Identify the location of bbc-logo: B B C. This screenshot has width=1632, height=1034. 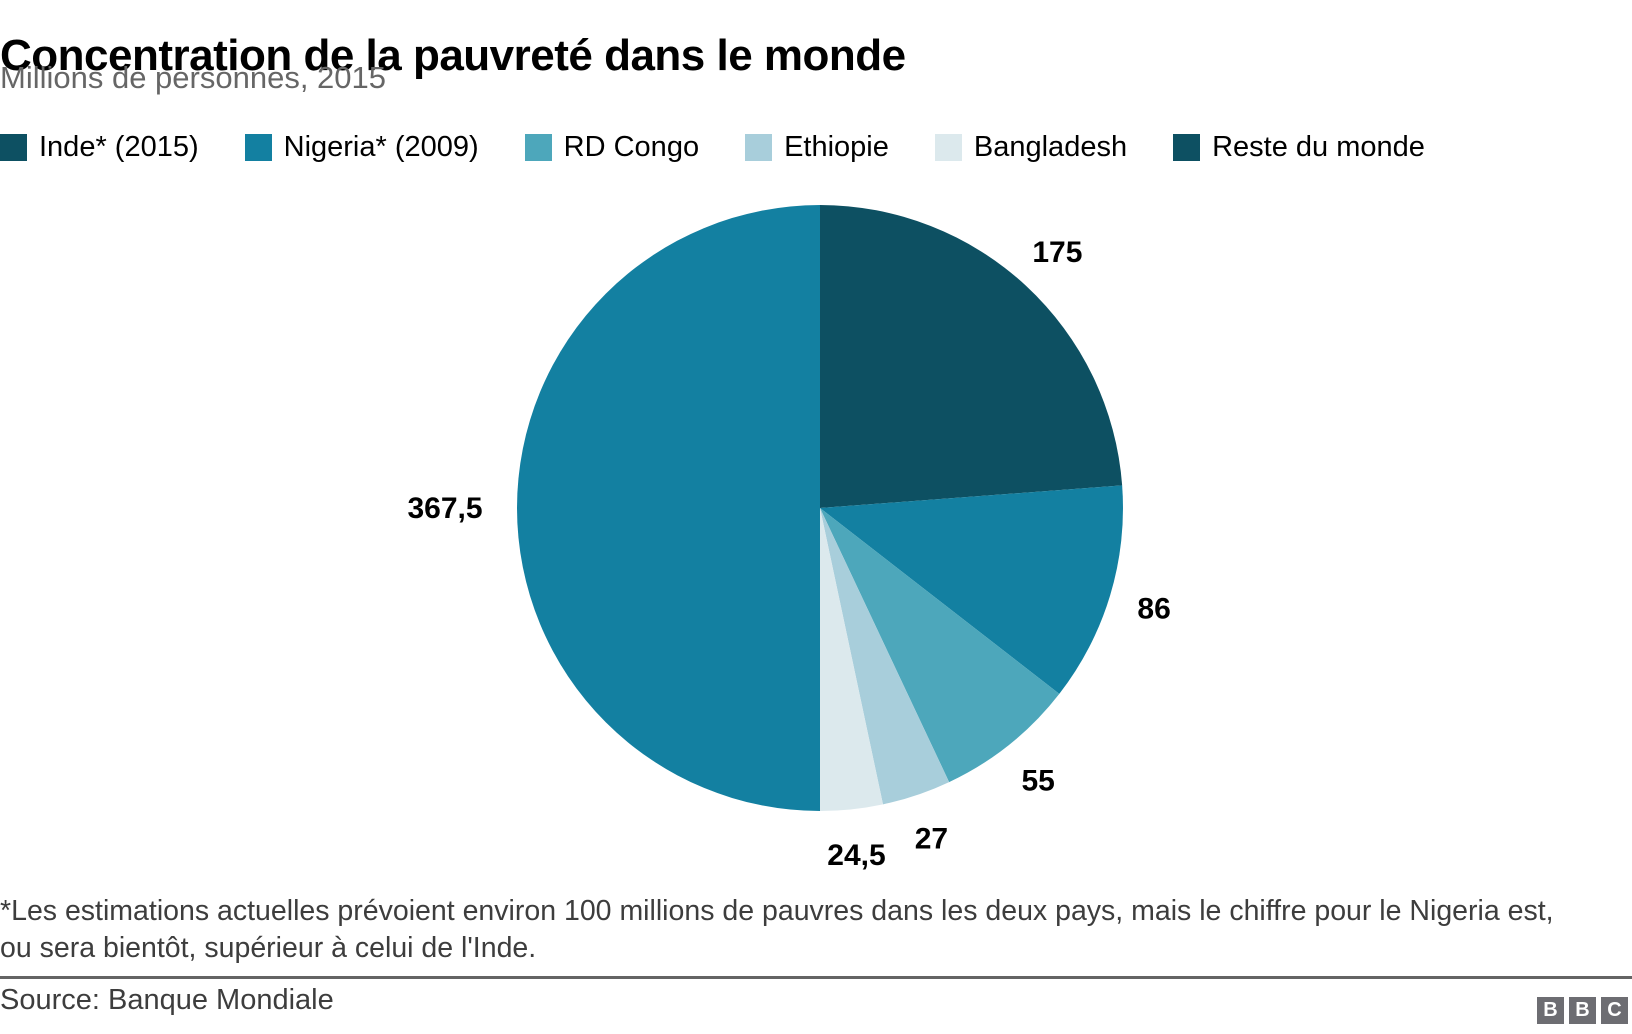
(1580, 1010).